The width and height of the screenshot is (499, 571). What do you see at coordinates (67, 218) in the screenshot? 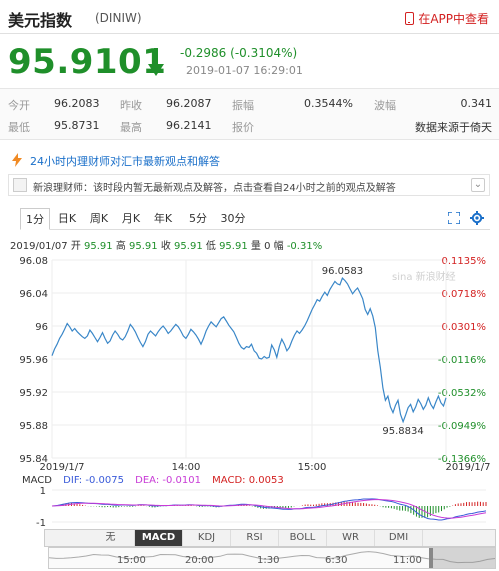
I see `tab-daily: 日K` at bounding box center [67, 218].